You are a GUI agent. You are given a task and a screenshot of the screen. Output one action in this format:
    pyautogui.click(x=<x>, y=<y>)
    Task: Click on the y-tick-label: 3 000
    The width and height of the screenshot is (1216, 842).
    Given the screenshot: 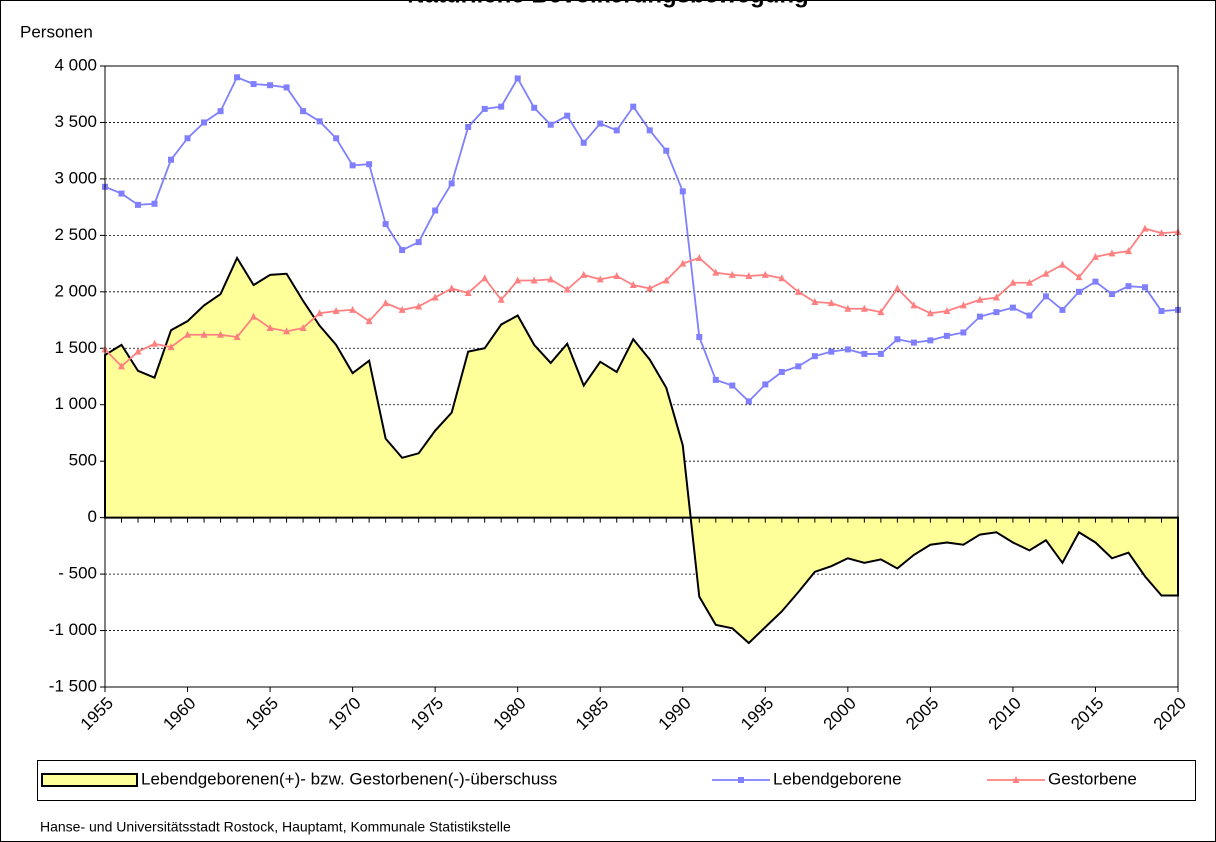 What is the action you would take?
    pyautogui.click(x=75, y=177)
    